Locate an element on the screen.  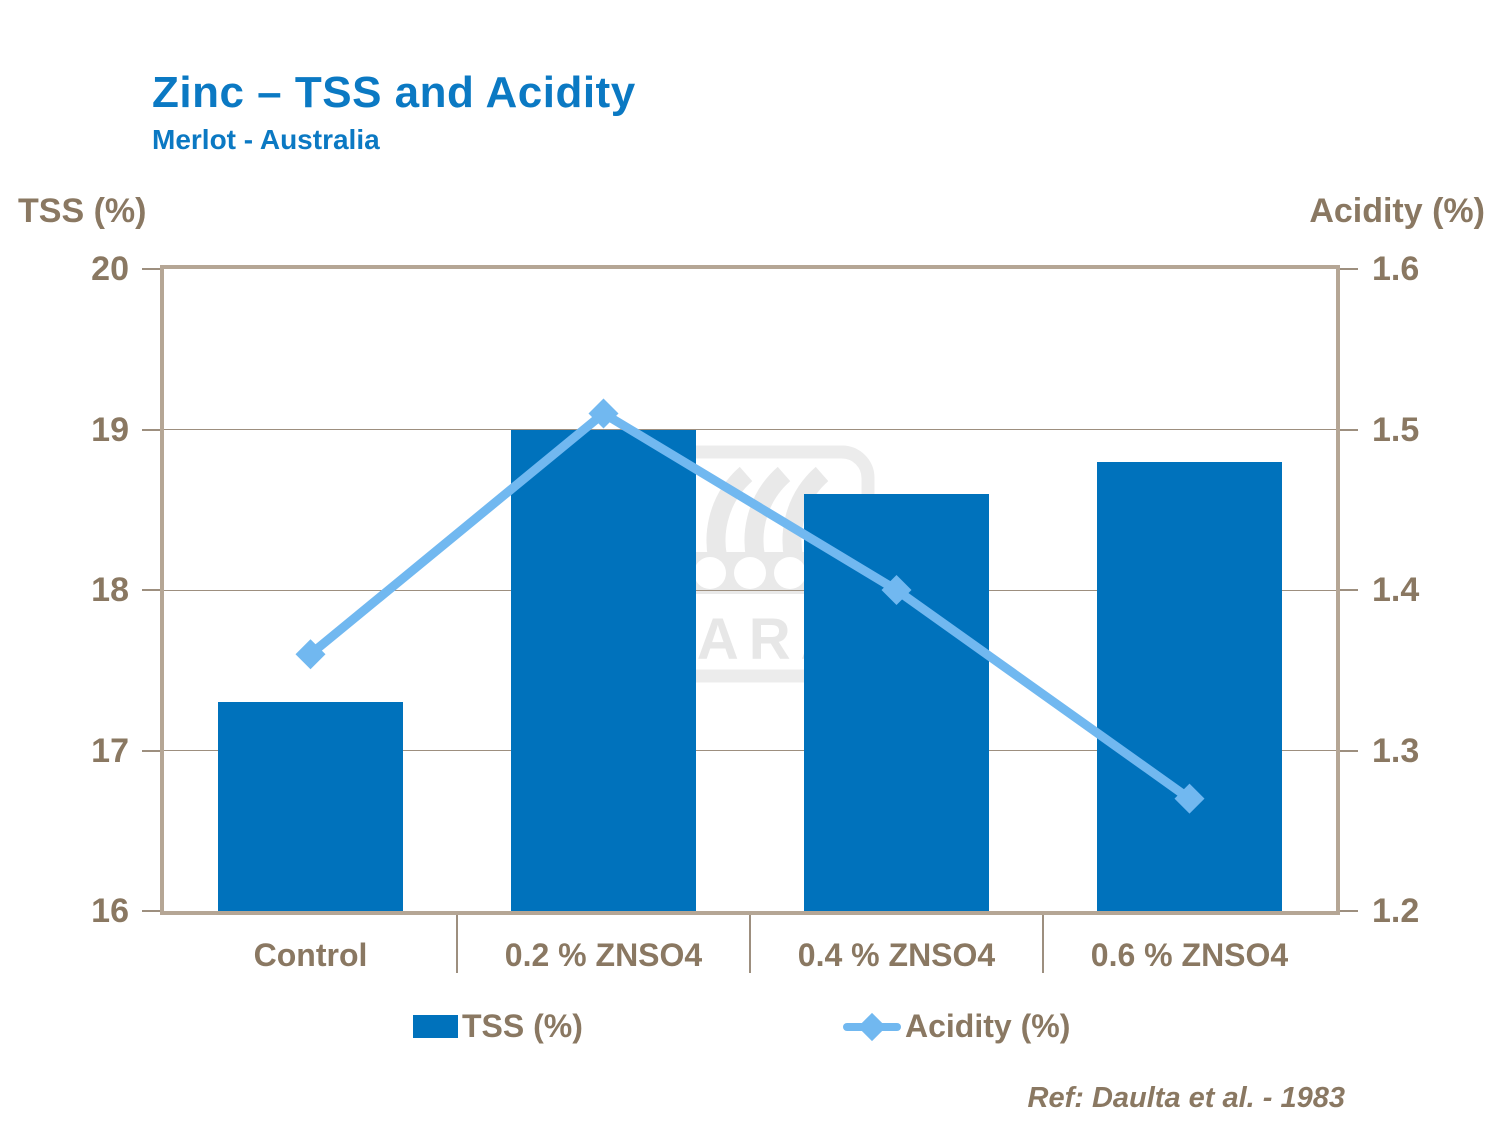
legend-label-acidity: Acidity (%) is located at coordinates (988, 1026).